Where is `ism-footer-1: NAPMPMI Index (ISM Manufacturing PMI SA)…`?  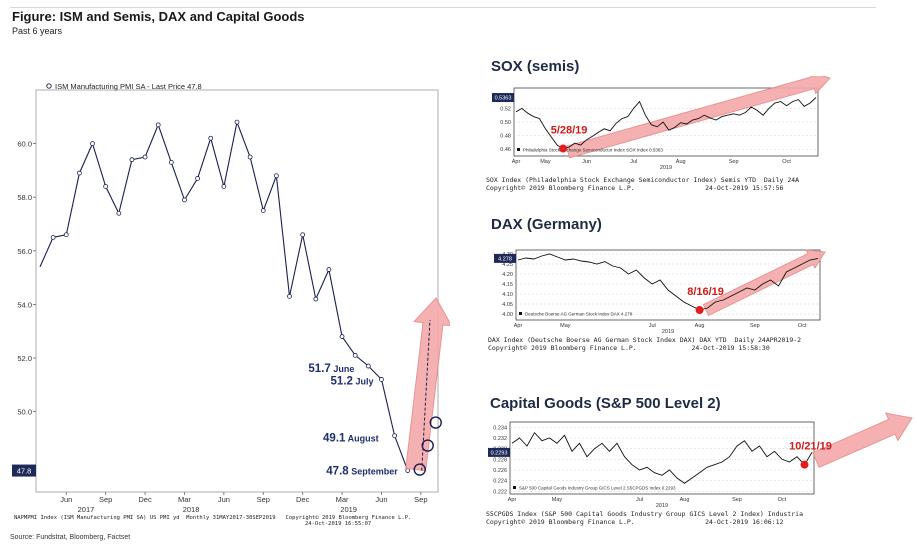 ism-footer-1: NAPMPMI Index (ISM Manufacturing PMI SA)… is located at coordinates (213, 518).